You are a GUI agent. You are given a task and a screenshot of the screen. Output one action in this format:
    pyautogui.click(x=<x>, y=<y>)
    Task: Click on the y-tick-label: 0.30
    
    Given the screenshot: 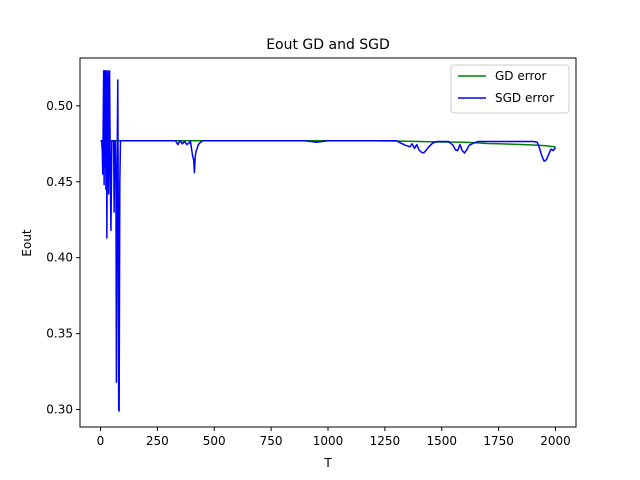 What is the action you would take?
    pyautogui.click(x=59, y=410)
    